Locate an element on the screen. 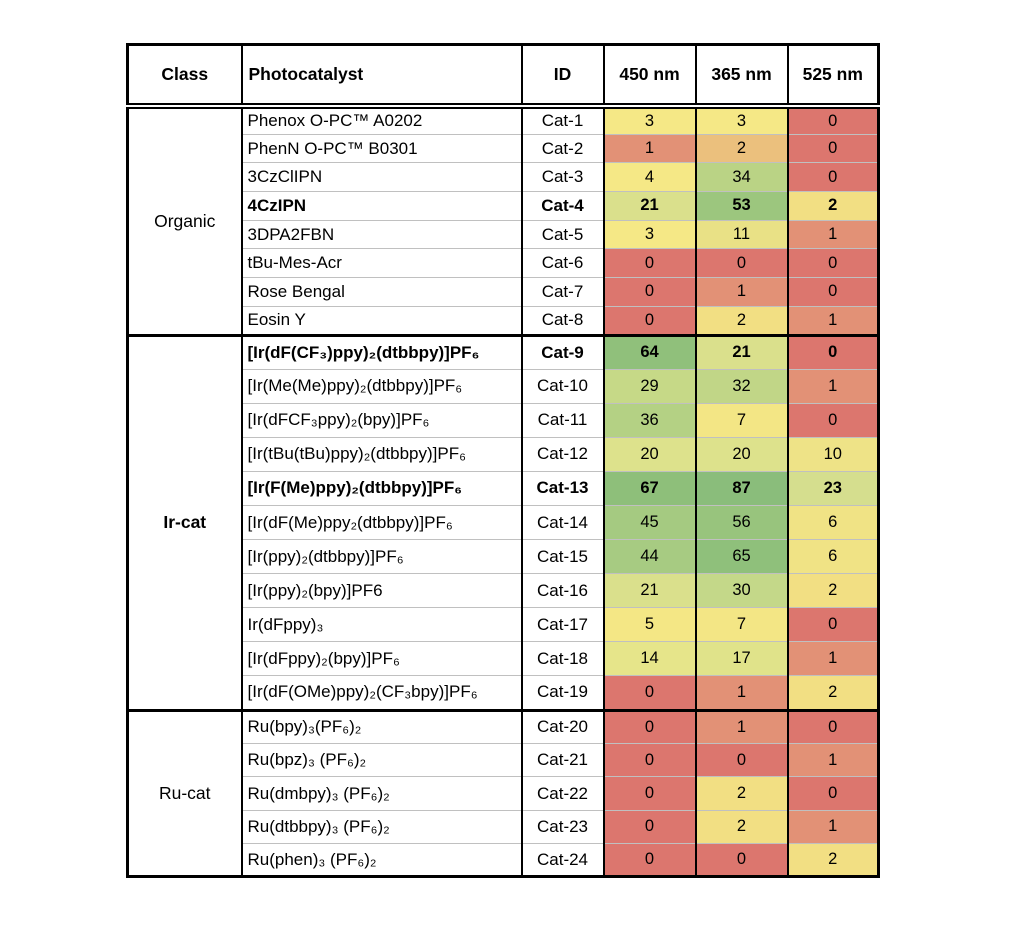 The width and height of the screenshot is (1024, 937). header-id: ID is located at coordinates (562, 76).